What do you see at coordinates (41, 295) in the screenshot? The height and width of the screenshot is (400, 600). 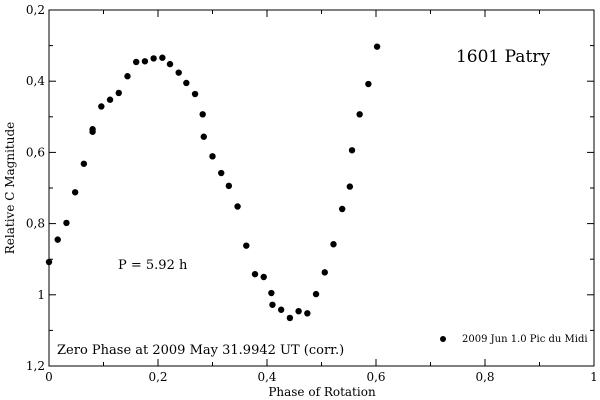 I see `y-tick-label: 1` at bounding box center [41, 295].